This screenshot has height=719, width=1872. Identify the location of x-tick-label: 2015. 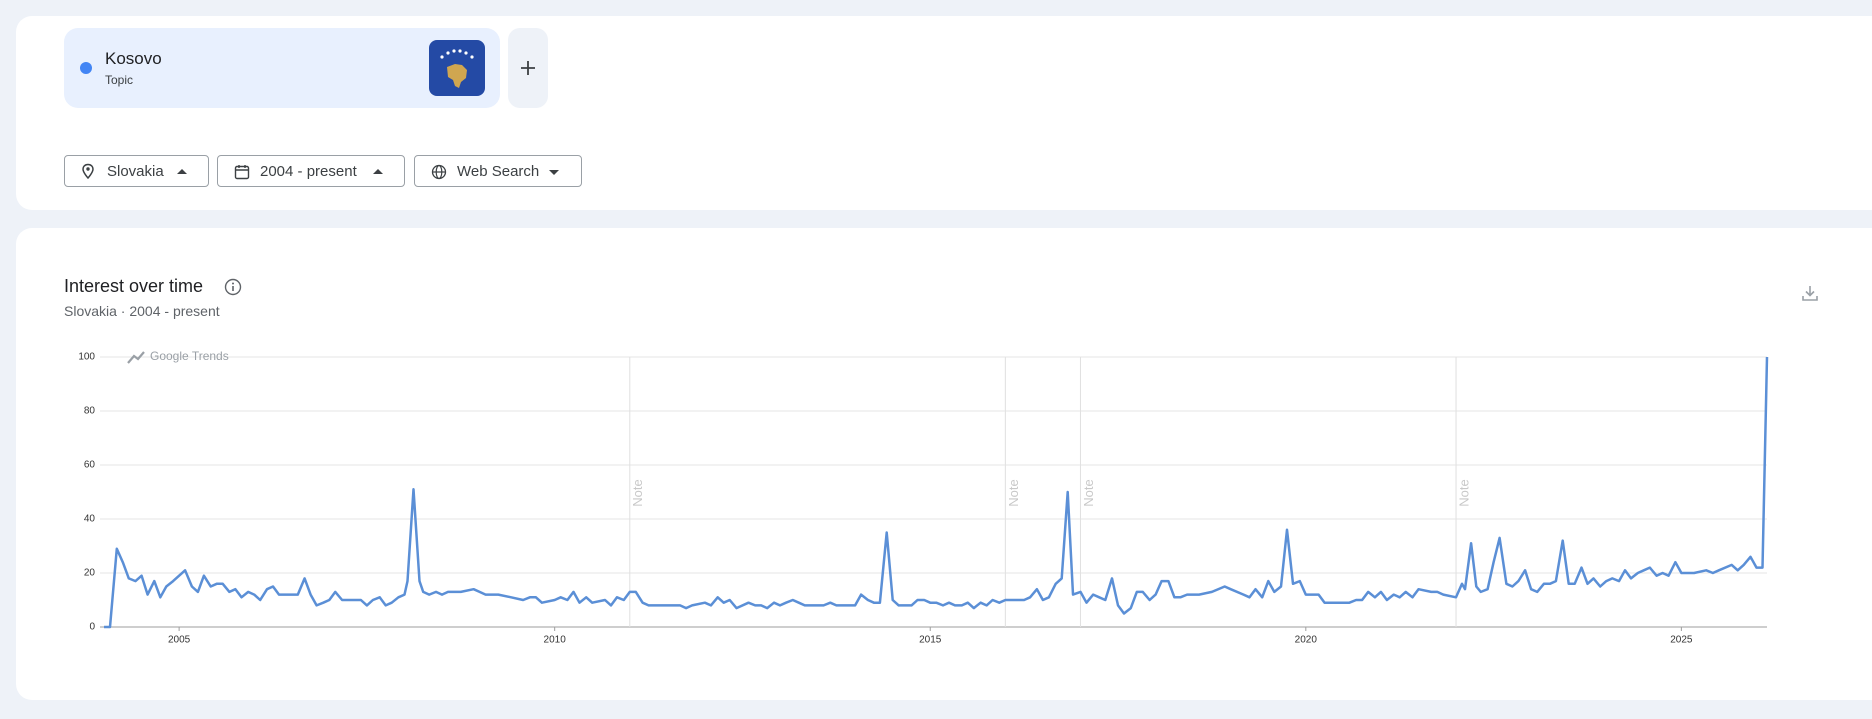
(930, 640).